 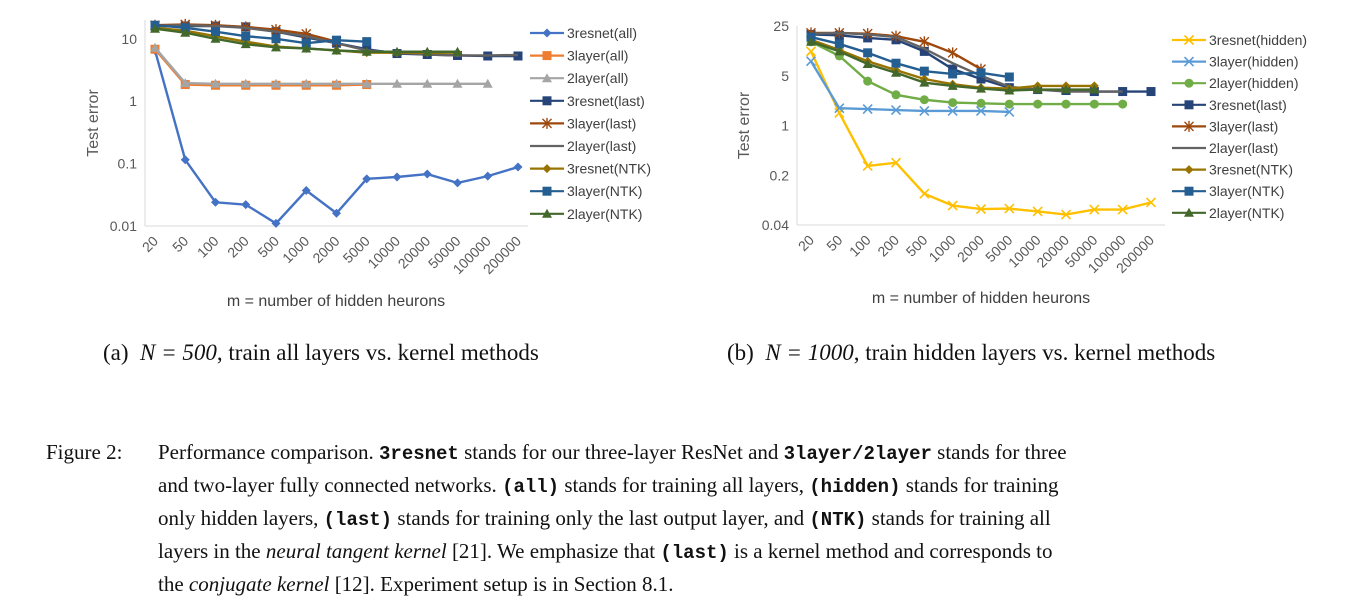 What do you see at coordinates (128, 164) in the screenshot?
I see `y-tick-label: 0.1` at bounding box center [128, 164].